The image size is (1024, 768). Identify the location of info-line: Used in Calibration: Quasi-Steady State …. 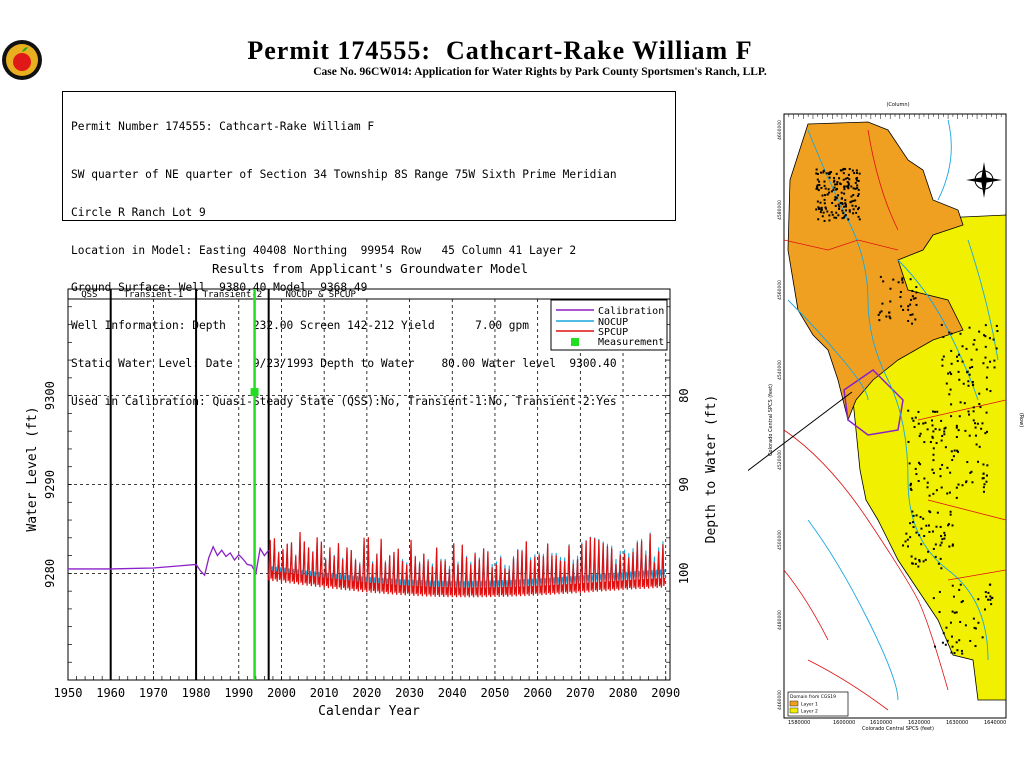
(344, 401).